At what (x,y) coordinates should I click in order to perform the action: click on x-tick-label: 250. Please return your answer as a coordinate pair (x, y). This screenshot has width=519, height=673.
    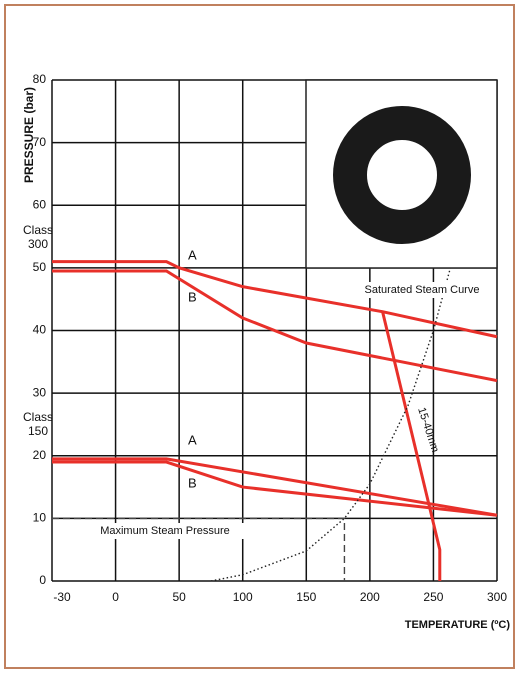
    Looking at the image, I should click on (433, 597).